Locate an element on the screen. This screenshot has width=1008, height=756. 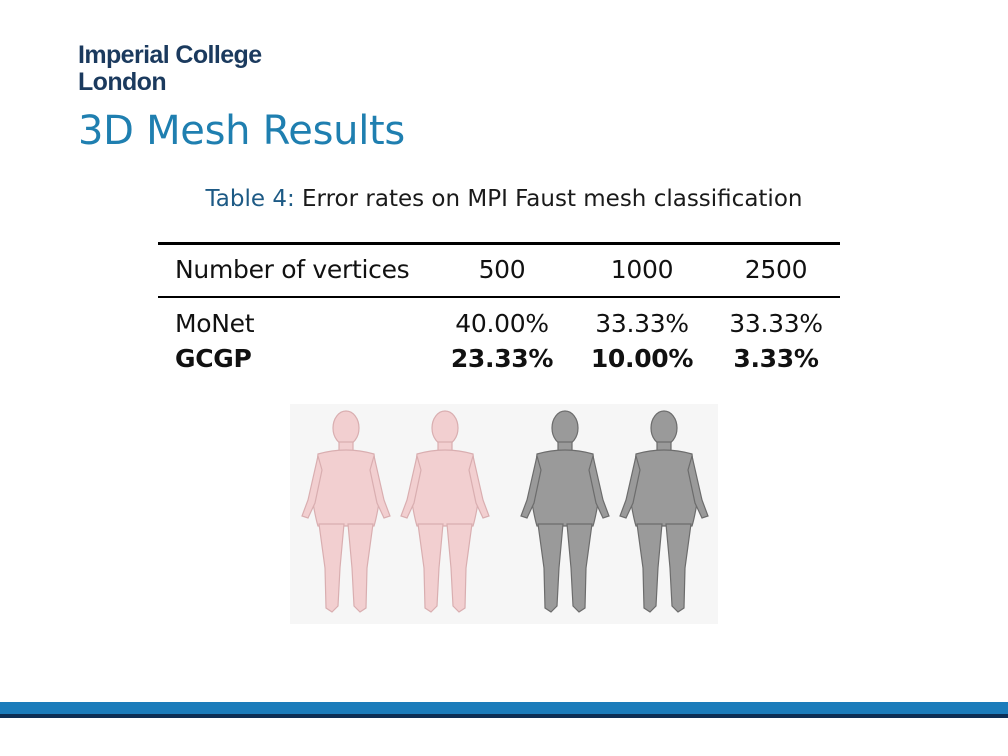
imperial-logo: Imperial College London is located at coordinates (170, 69).